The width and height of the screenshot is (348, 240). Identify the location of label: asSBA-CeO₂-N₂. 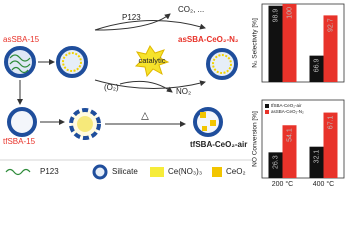
(208, 39).